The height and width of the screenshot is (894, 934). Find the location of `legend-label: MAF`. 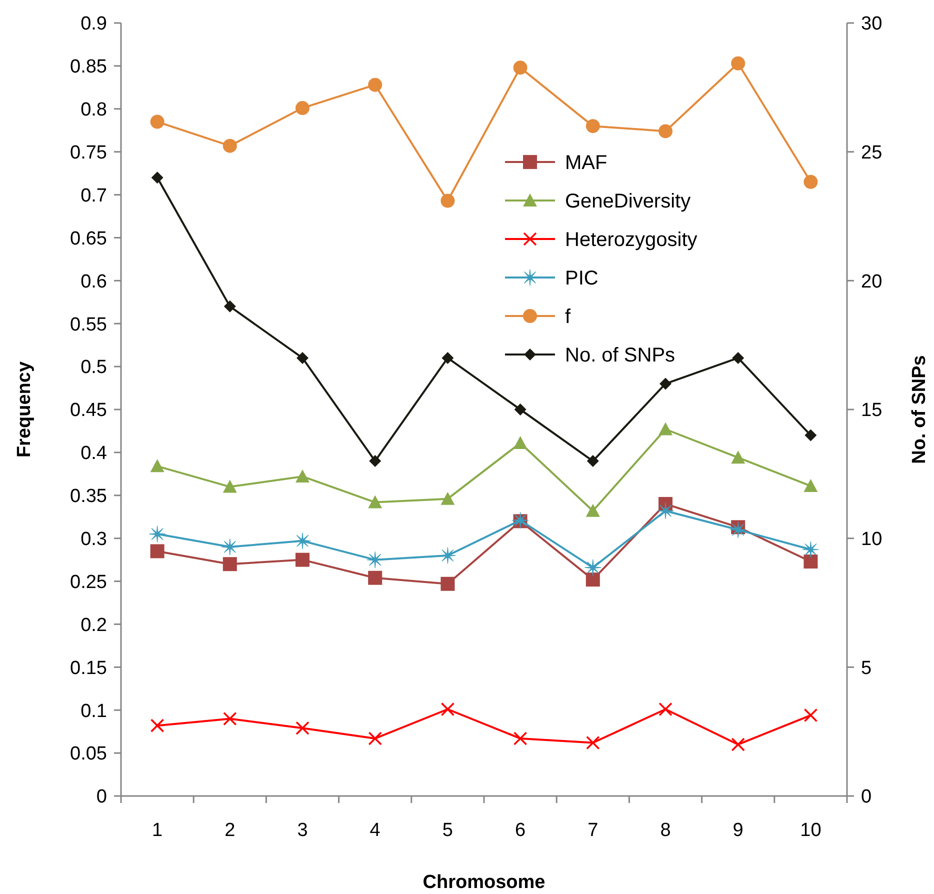

legend-label: MAF is located at coordinates (586, 163).